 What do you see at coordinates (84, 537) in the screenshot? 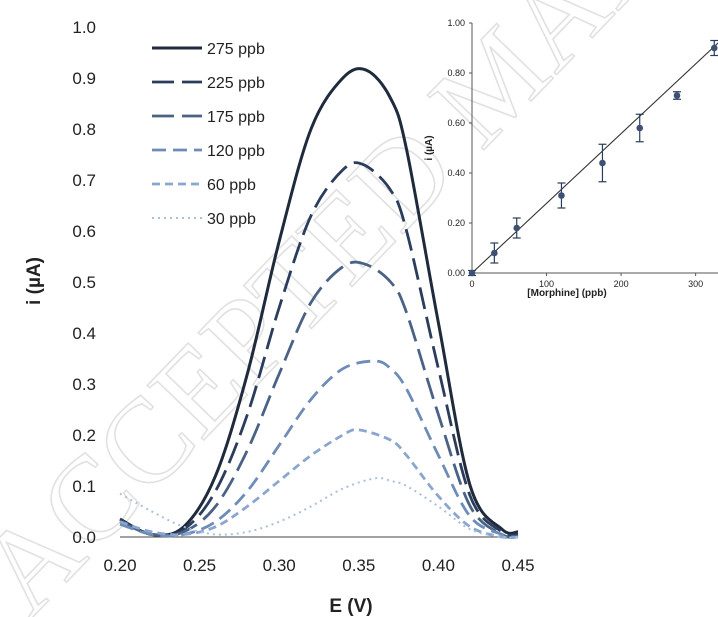
I see `y-tick-label: 0.0` at bounding box center [84, 537].